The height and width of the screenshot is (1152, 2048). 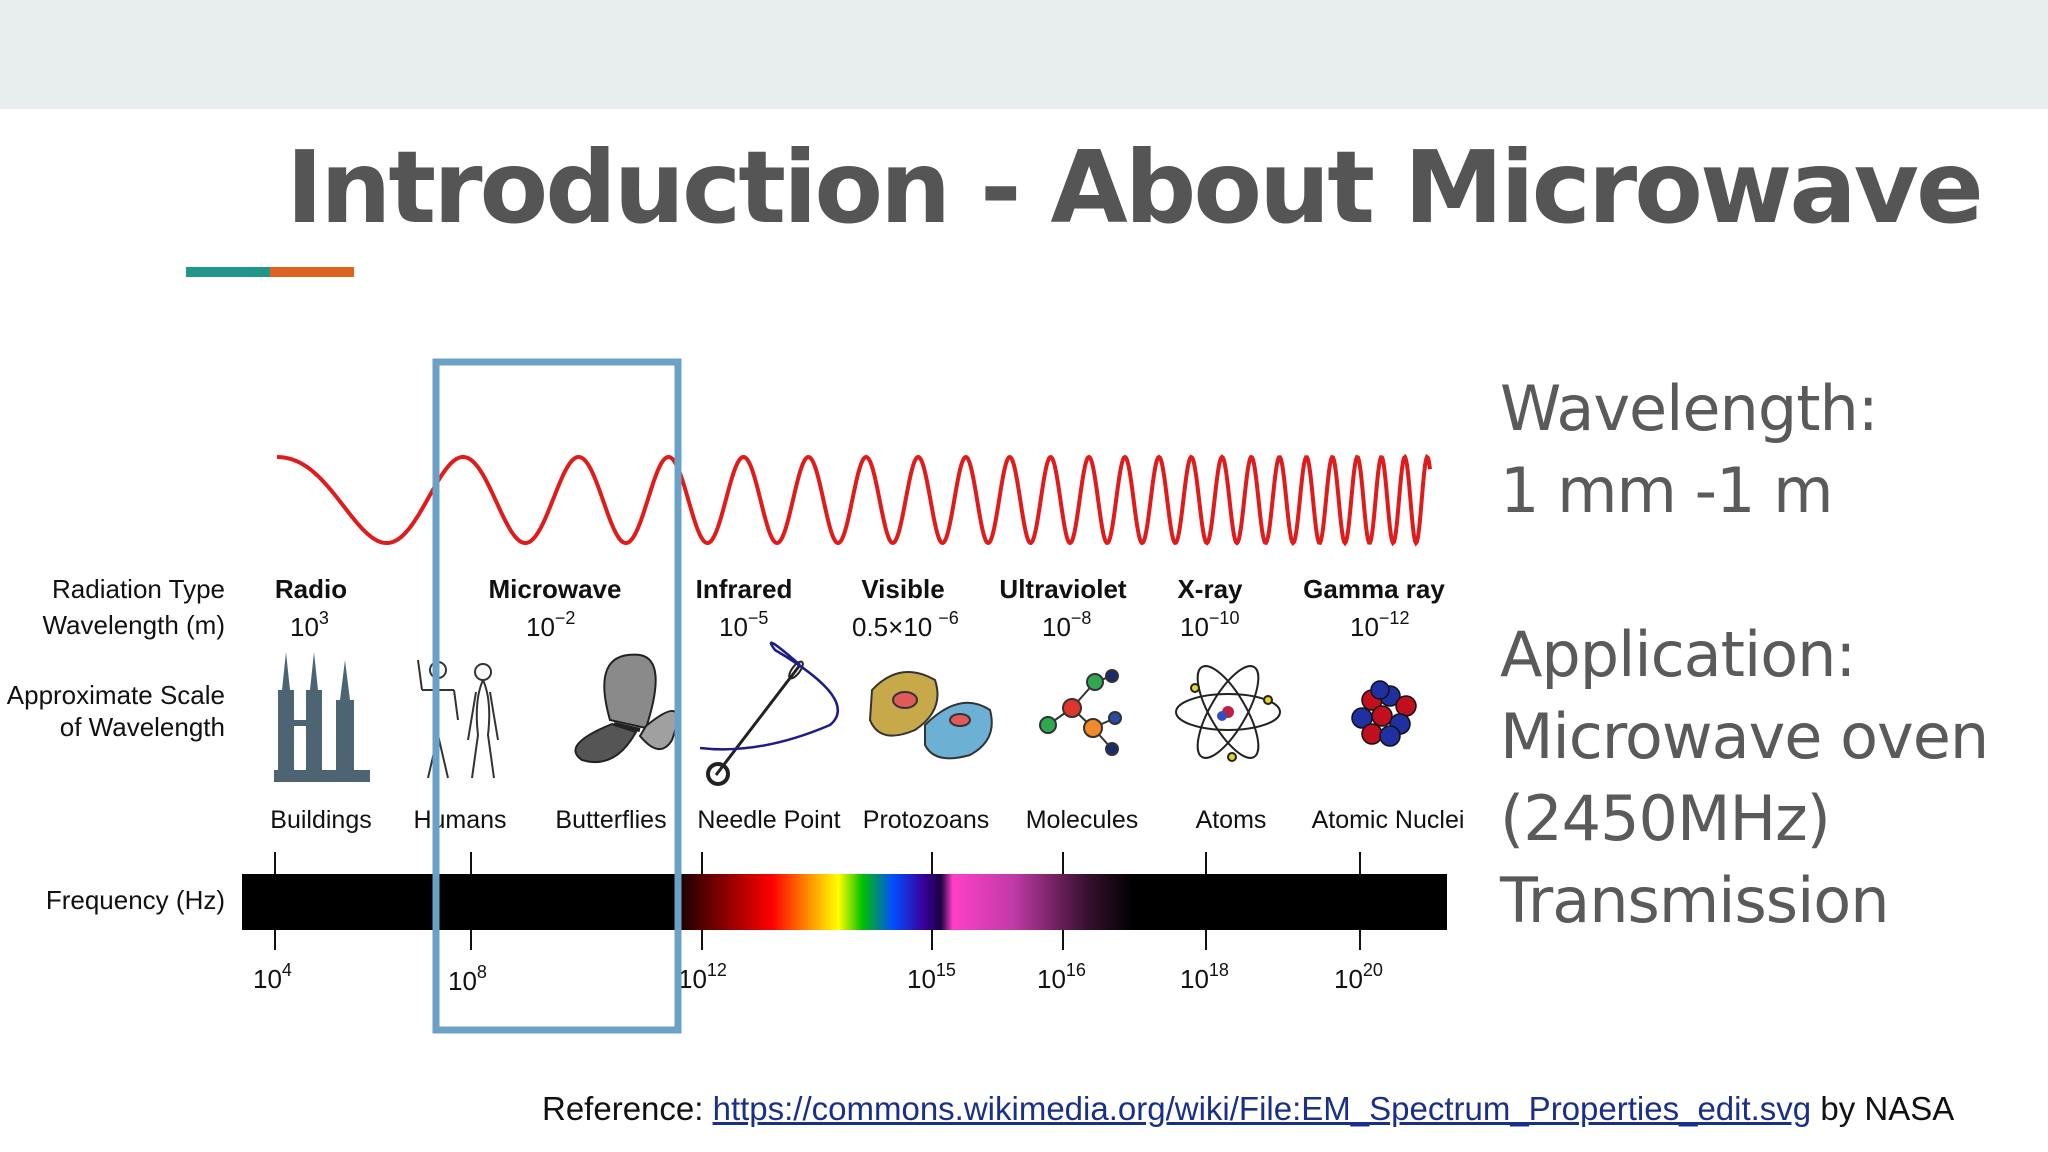 What do you see at coordinates (702, 977) in the screenshot?
I see `freq-tick-3: 10¹²` at bounding box center [702, 977].